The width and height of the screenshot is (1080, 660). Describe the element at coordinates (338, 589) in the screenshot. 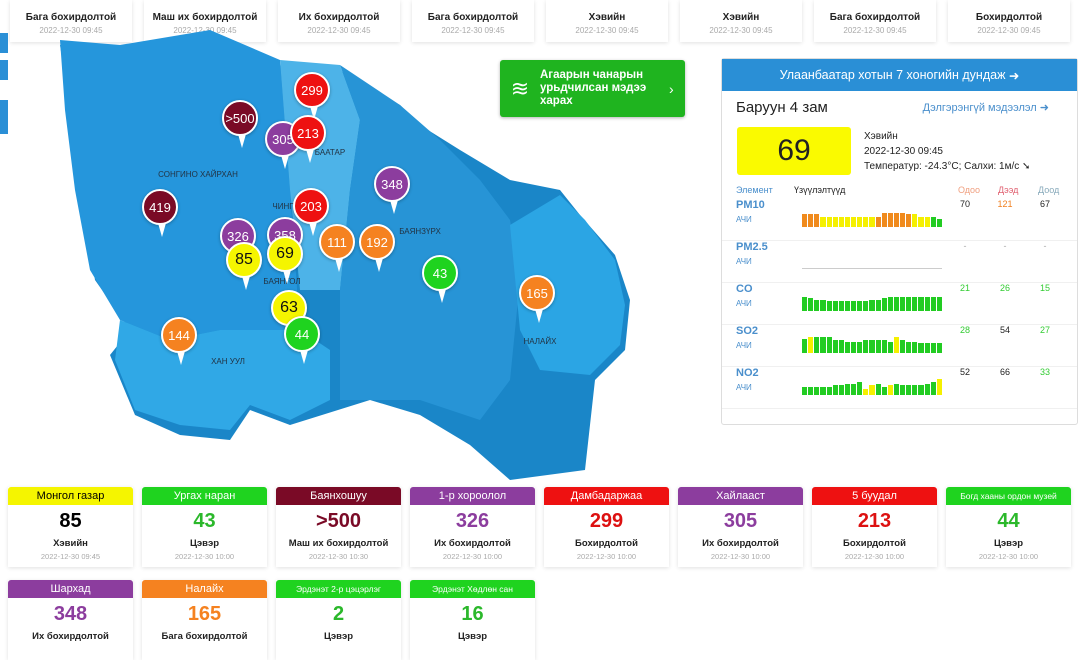

I see `station-name: Эрдэнэт 2-р цэцэрлэг` at that location.